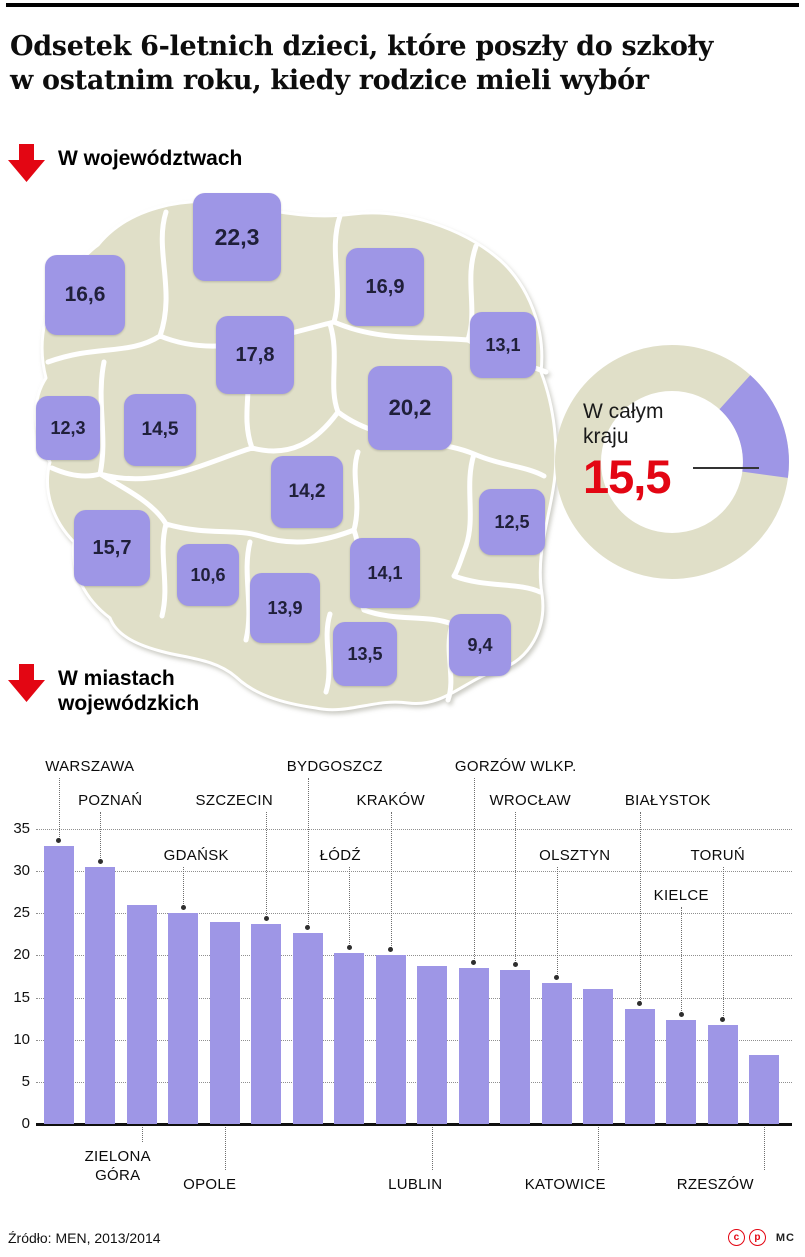 Image resolution: width=805 pixels, height=1257 pixels. I want to click on y-tick-label: 10, so click(21, 1039).